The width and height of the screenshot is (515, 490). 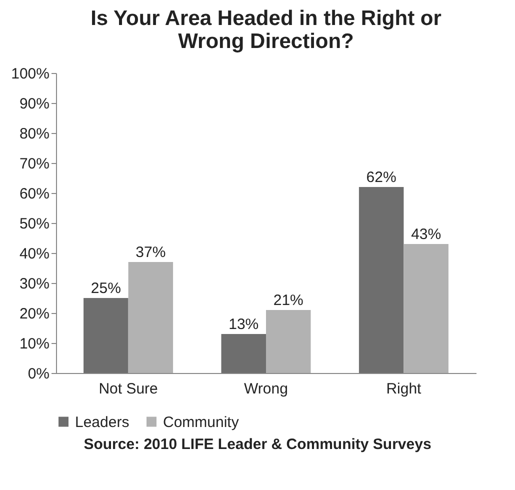 What do you see at coordinates (34, 164) in the screenshot?
I see `y-tick-label: 70%` at bounding box center [34, 164].